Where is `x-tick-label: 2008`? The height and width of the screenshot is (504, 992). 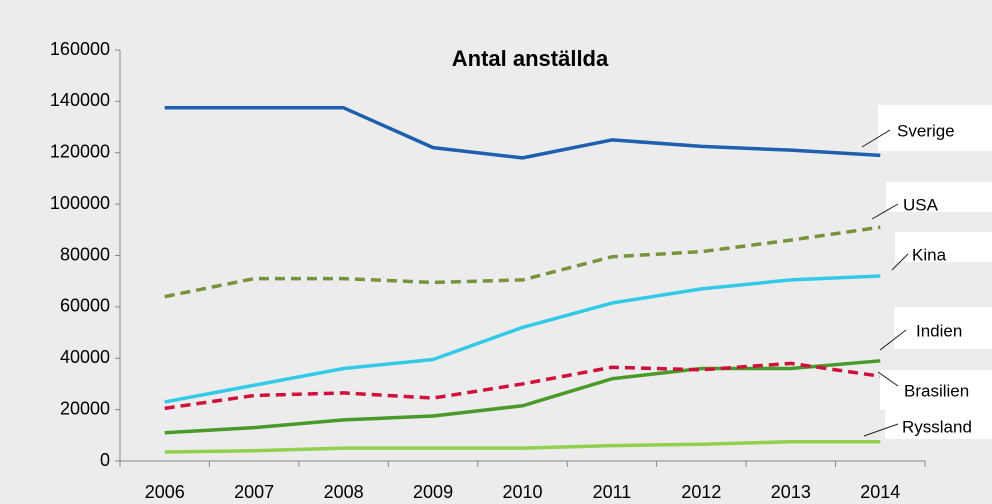 x-tick-label: 2008 is located at coordinates (344, 492).